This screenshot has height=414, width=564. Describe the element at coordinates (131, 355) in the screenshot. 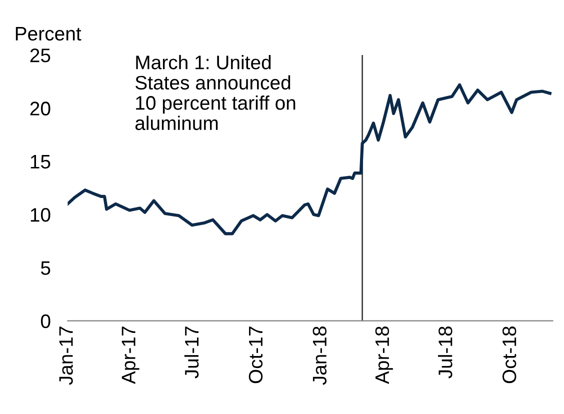

I see `x-tick-label: Apr-17` at that location.